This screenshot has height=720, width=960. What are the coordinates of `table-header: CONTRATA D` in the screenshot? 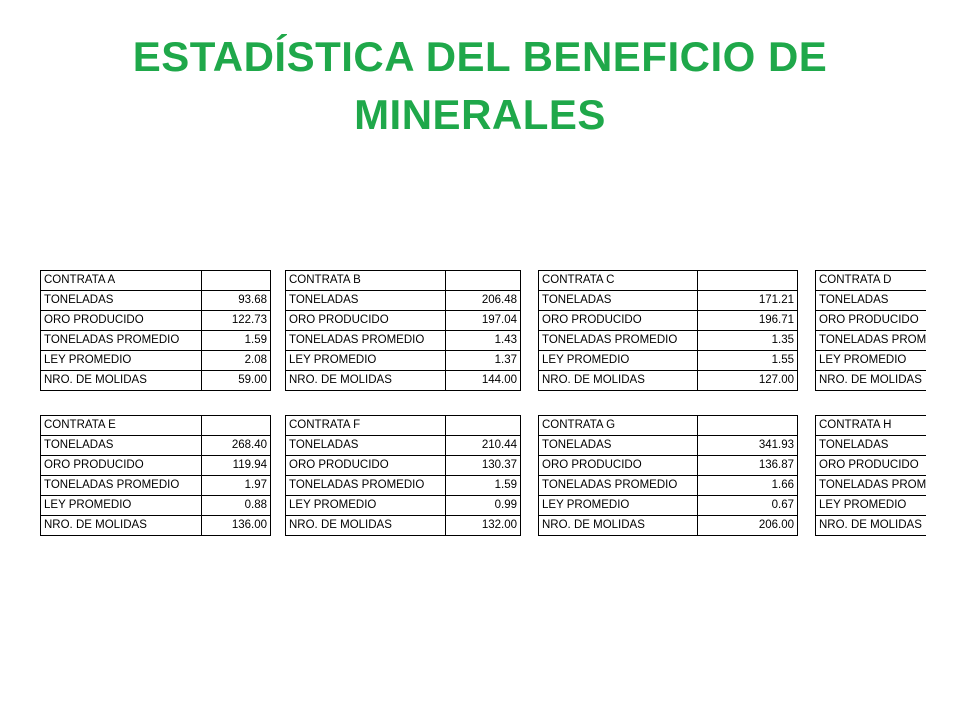 It's located at (870, 280).